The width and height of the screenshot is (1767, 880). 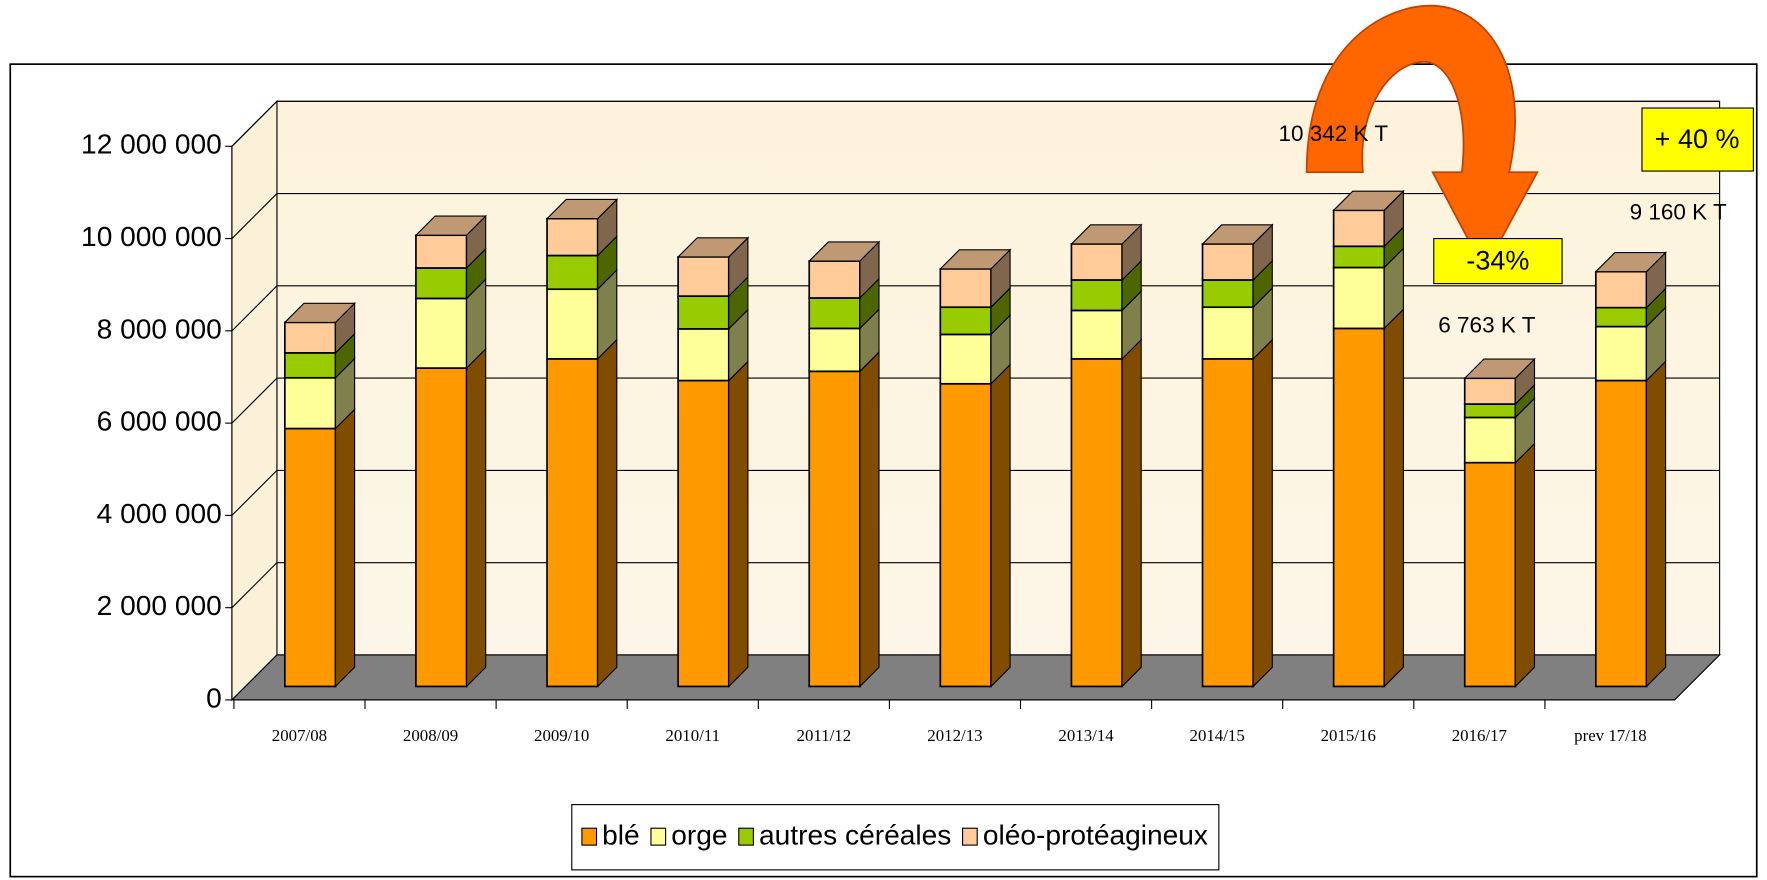 I want to click on y-tick-label: 4 000 000, so click(x=159, y=513).